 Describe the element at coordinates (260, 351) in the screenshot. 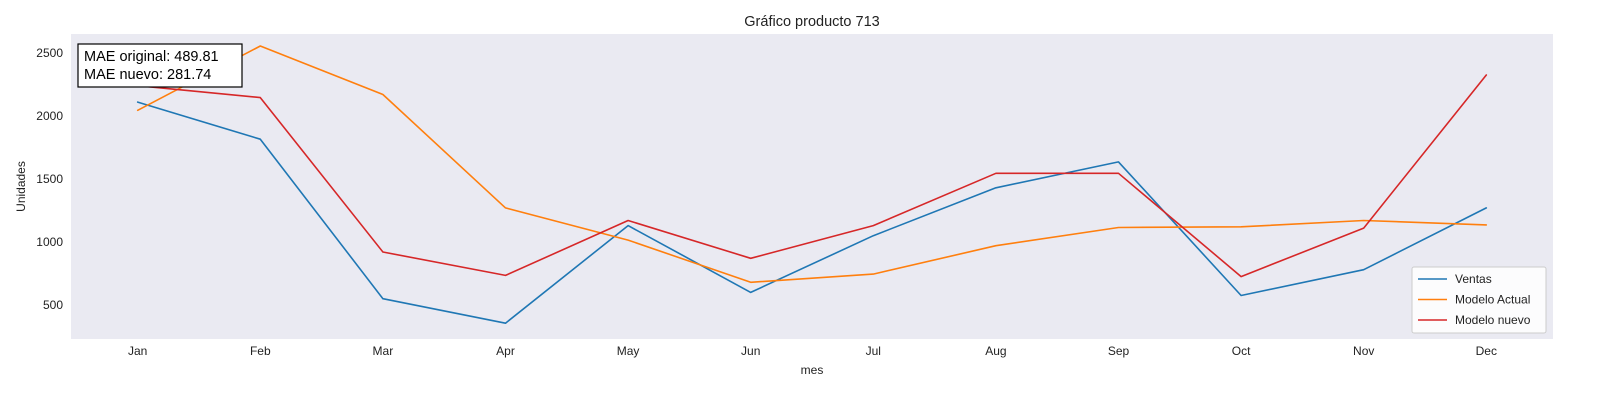

I see `x-tick-label: Feb` at that location.